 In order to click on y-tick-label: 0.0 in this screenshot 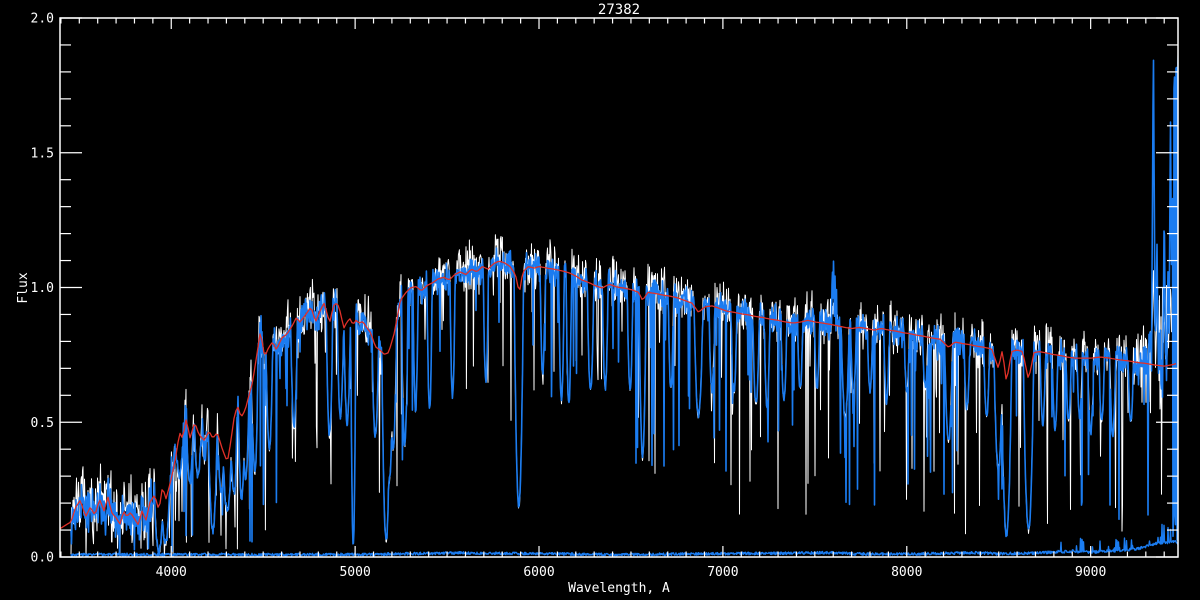, I will do `click(42, 558)`.